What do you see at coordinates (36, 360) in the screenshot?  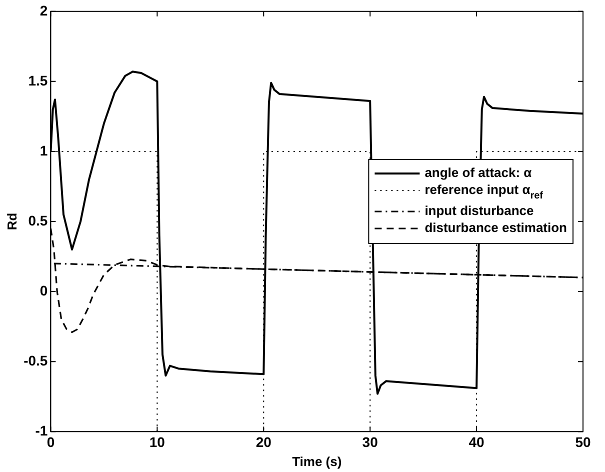 I see `y-tick-label: -0.5` at bounding box center [36, 360].